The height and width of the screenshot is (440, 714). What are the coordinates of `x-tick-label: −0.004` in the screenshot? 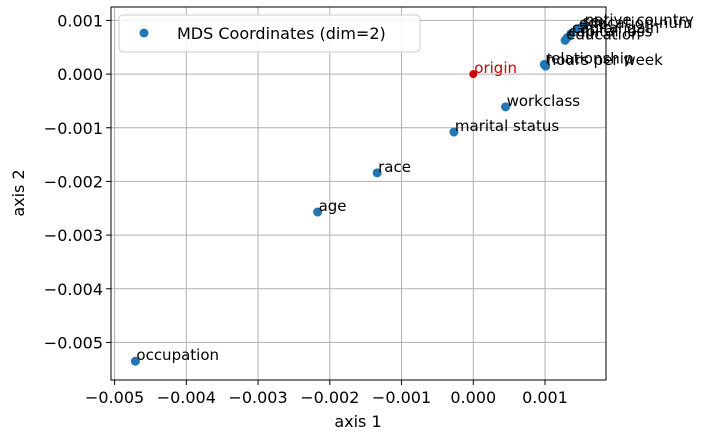 It's located at (186, 397).